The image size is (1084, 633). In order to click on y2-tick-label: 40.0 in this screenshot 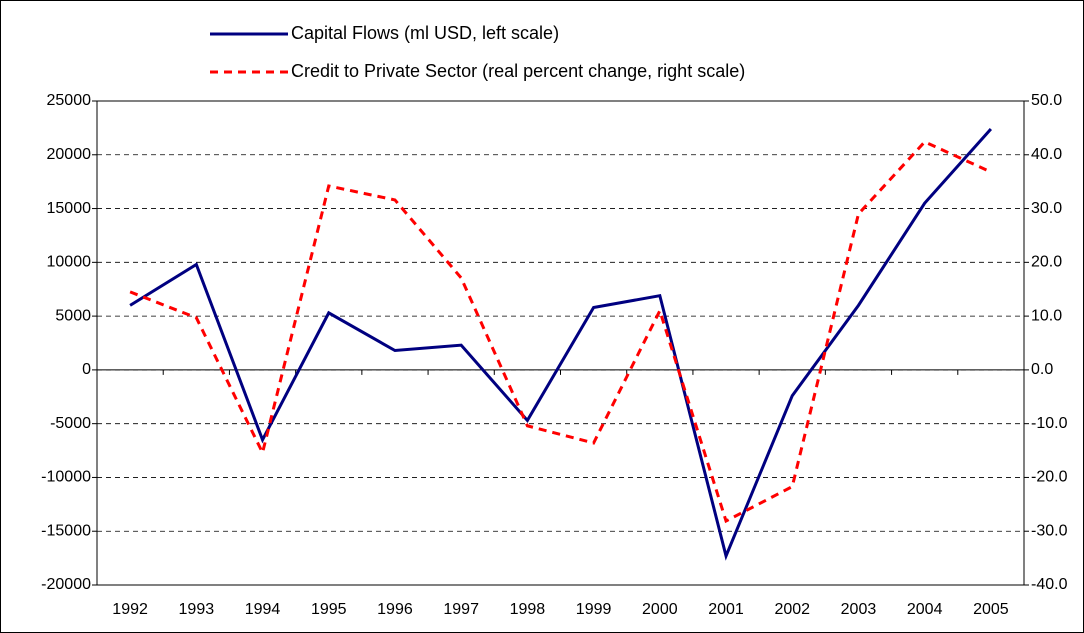, I will do `click(1046, 154)`.